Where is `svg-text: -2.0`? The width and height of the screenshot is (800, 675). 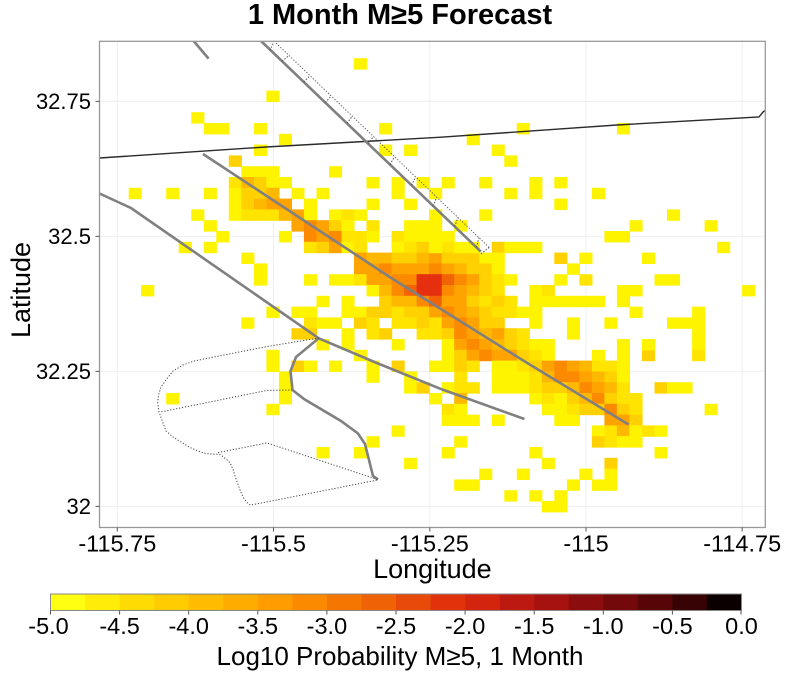 svg-text: -2.0 is located at coordinates (465, 626).